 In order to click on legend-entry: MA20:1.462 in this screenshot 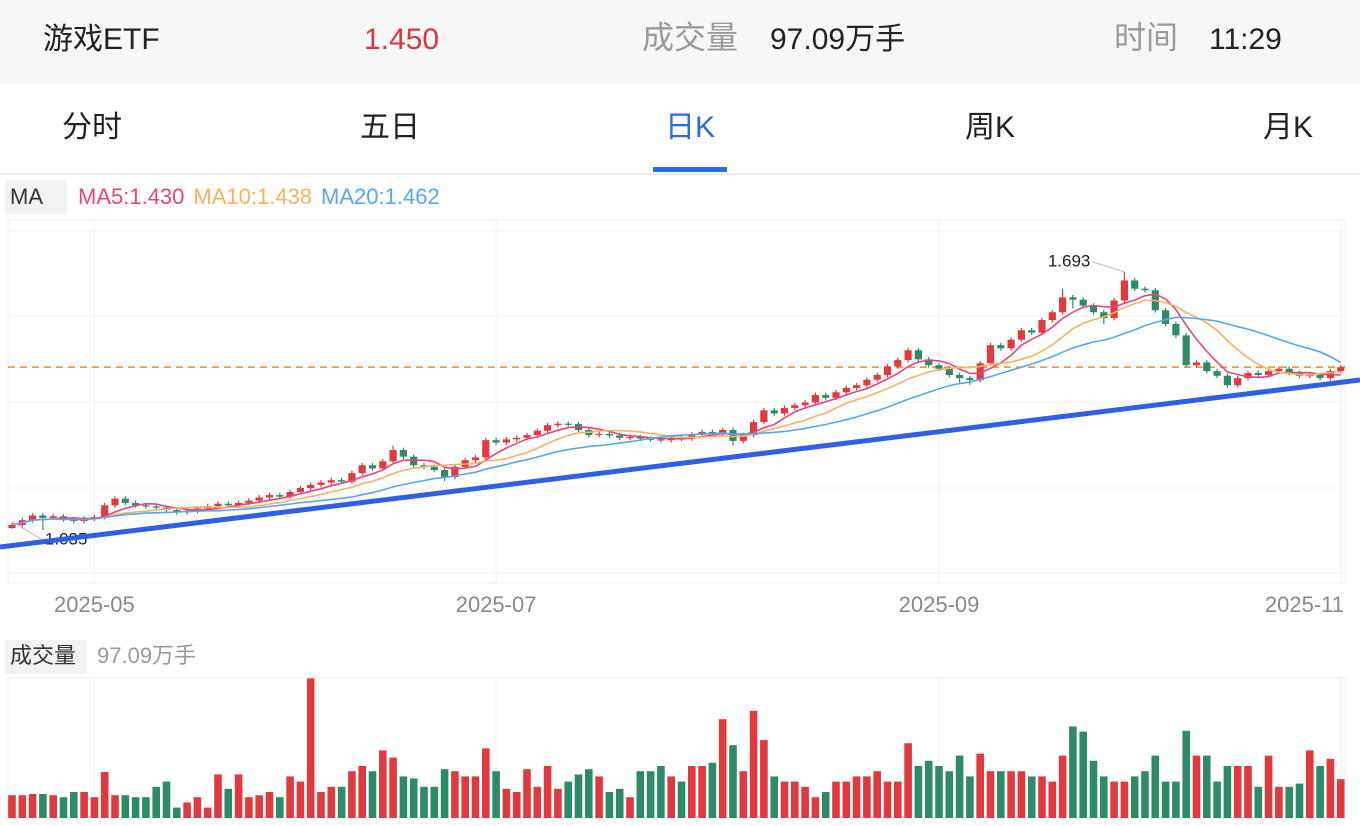, I will do `click(380, 196)`.